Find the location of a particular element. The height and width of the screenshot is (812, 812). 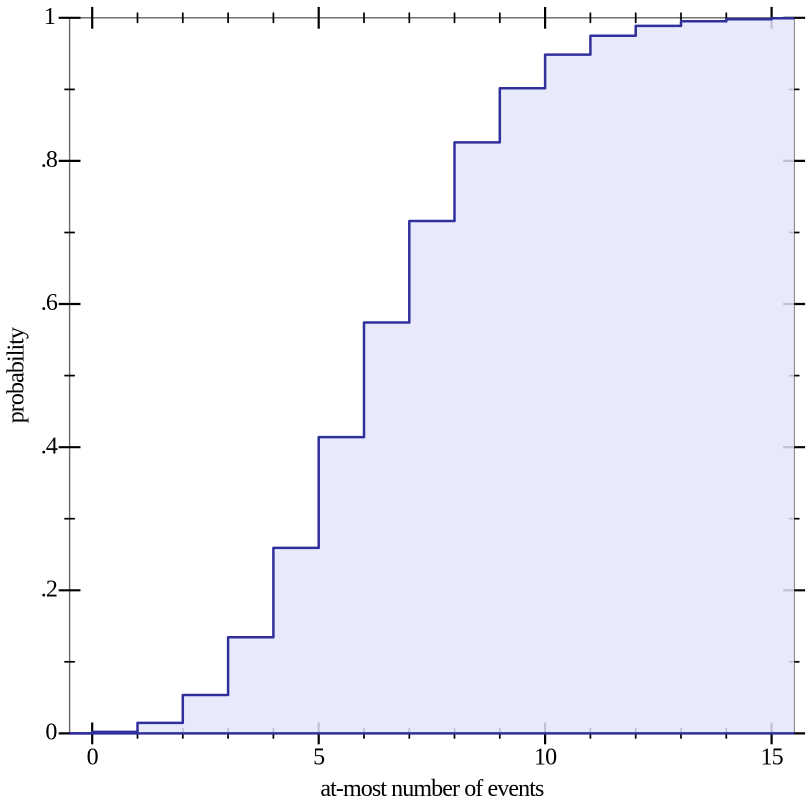

svg-text: at-most number of events is located at coordinates (432, 789).